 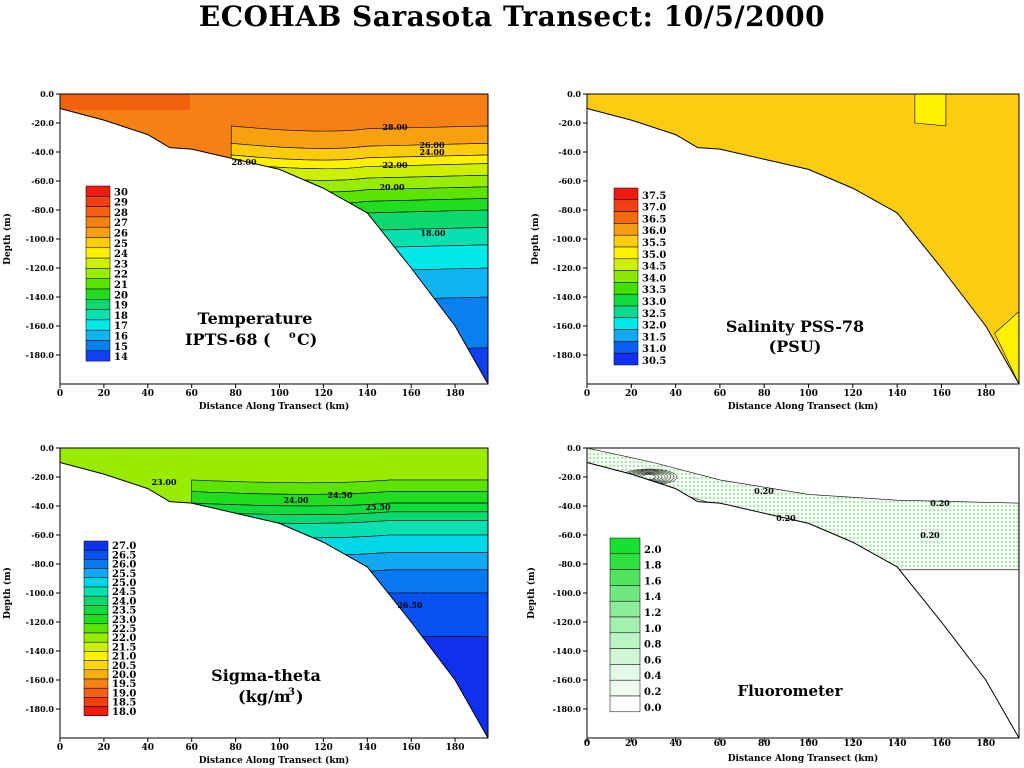 What do you see at coordinates (431, 145) in the screenshot?
I see `temperature-contour-label: 26.00` at bounding box center [431, 145].